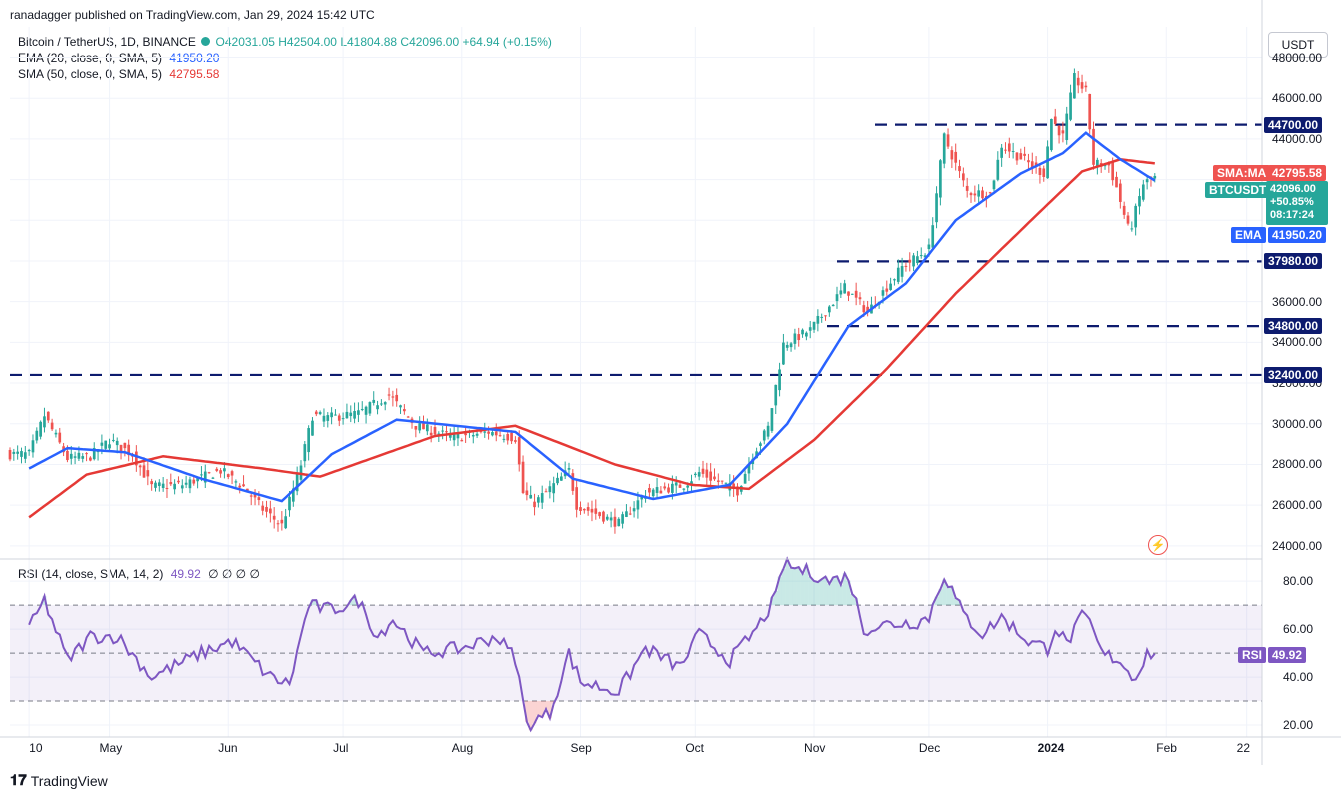 Image resolution: width=1341 pixels, height=798 pixels. Describe the element at coordinates (69, 780) in the screenshot. I see `tv-brand-text: TradingView` at that location.